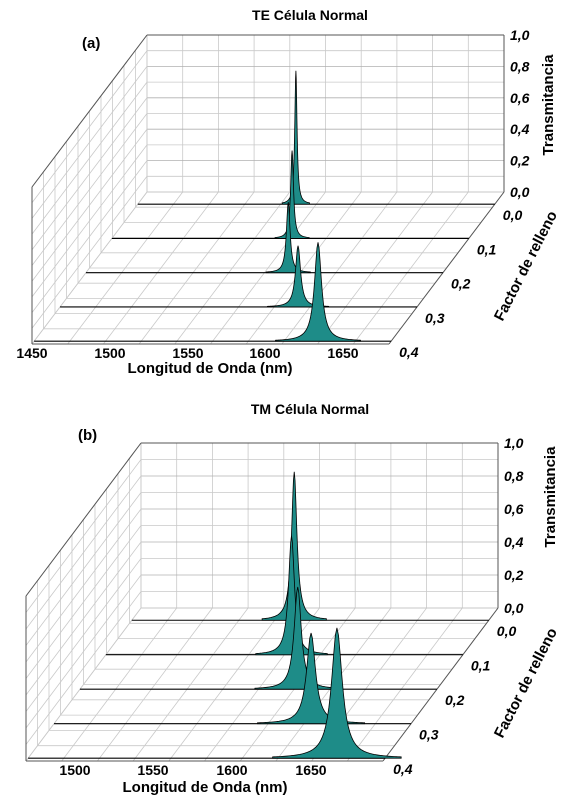 Image resolution: width=566 pixels, height=802 pixels. What do you see at coordinates (31, 353) in the screenshot?
I see `x-tick-label: 1450` at bounding box center [31, 353].